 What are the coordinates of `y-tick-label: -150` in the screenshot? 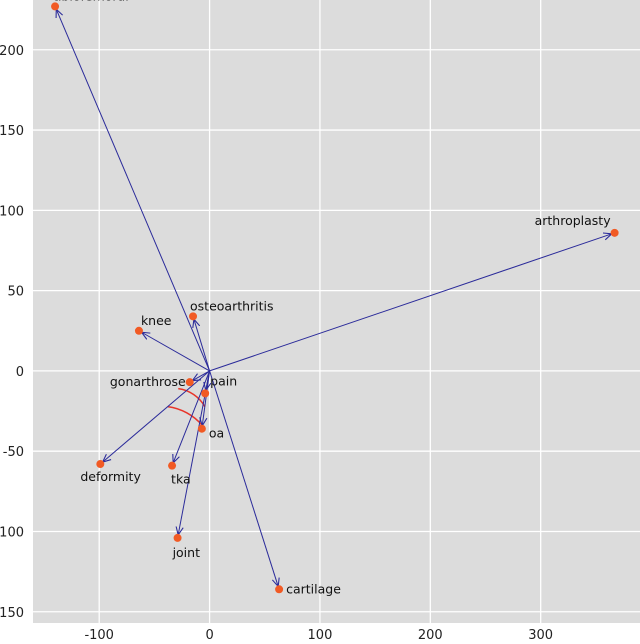 It's located at (12, 613).